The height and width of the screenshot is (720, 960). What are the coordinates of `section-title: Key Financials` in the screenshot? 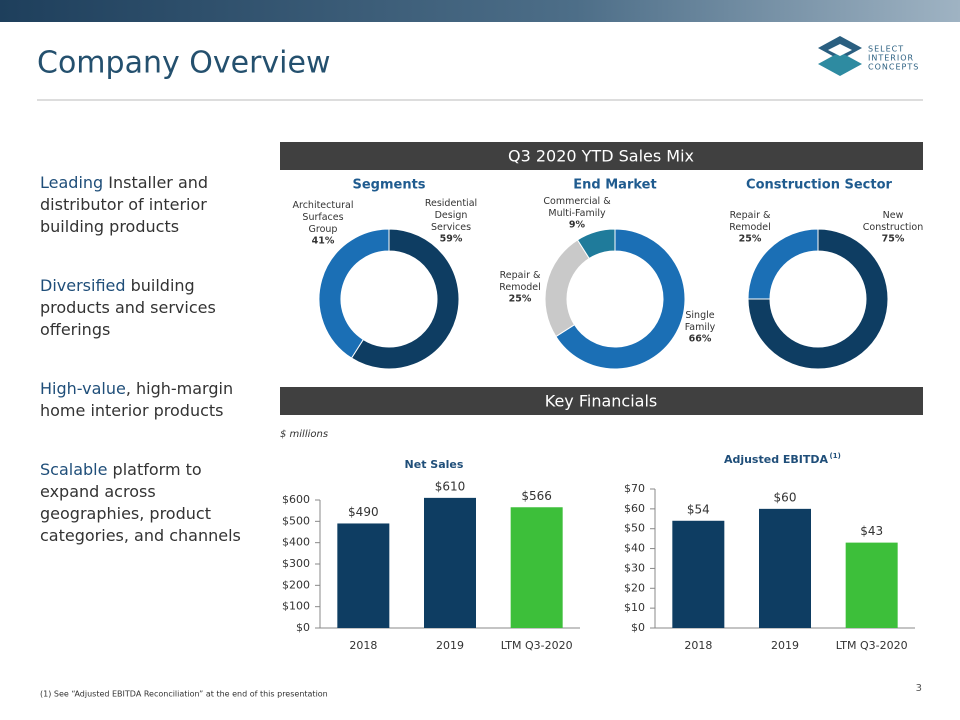 It's located at (601, 401).